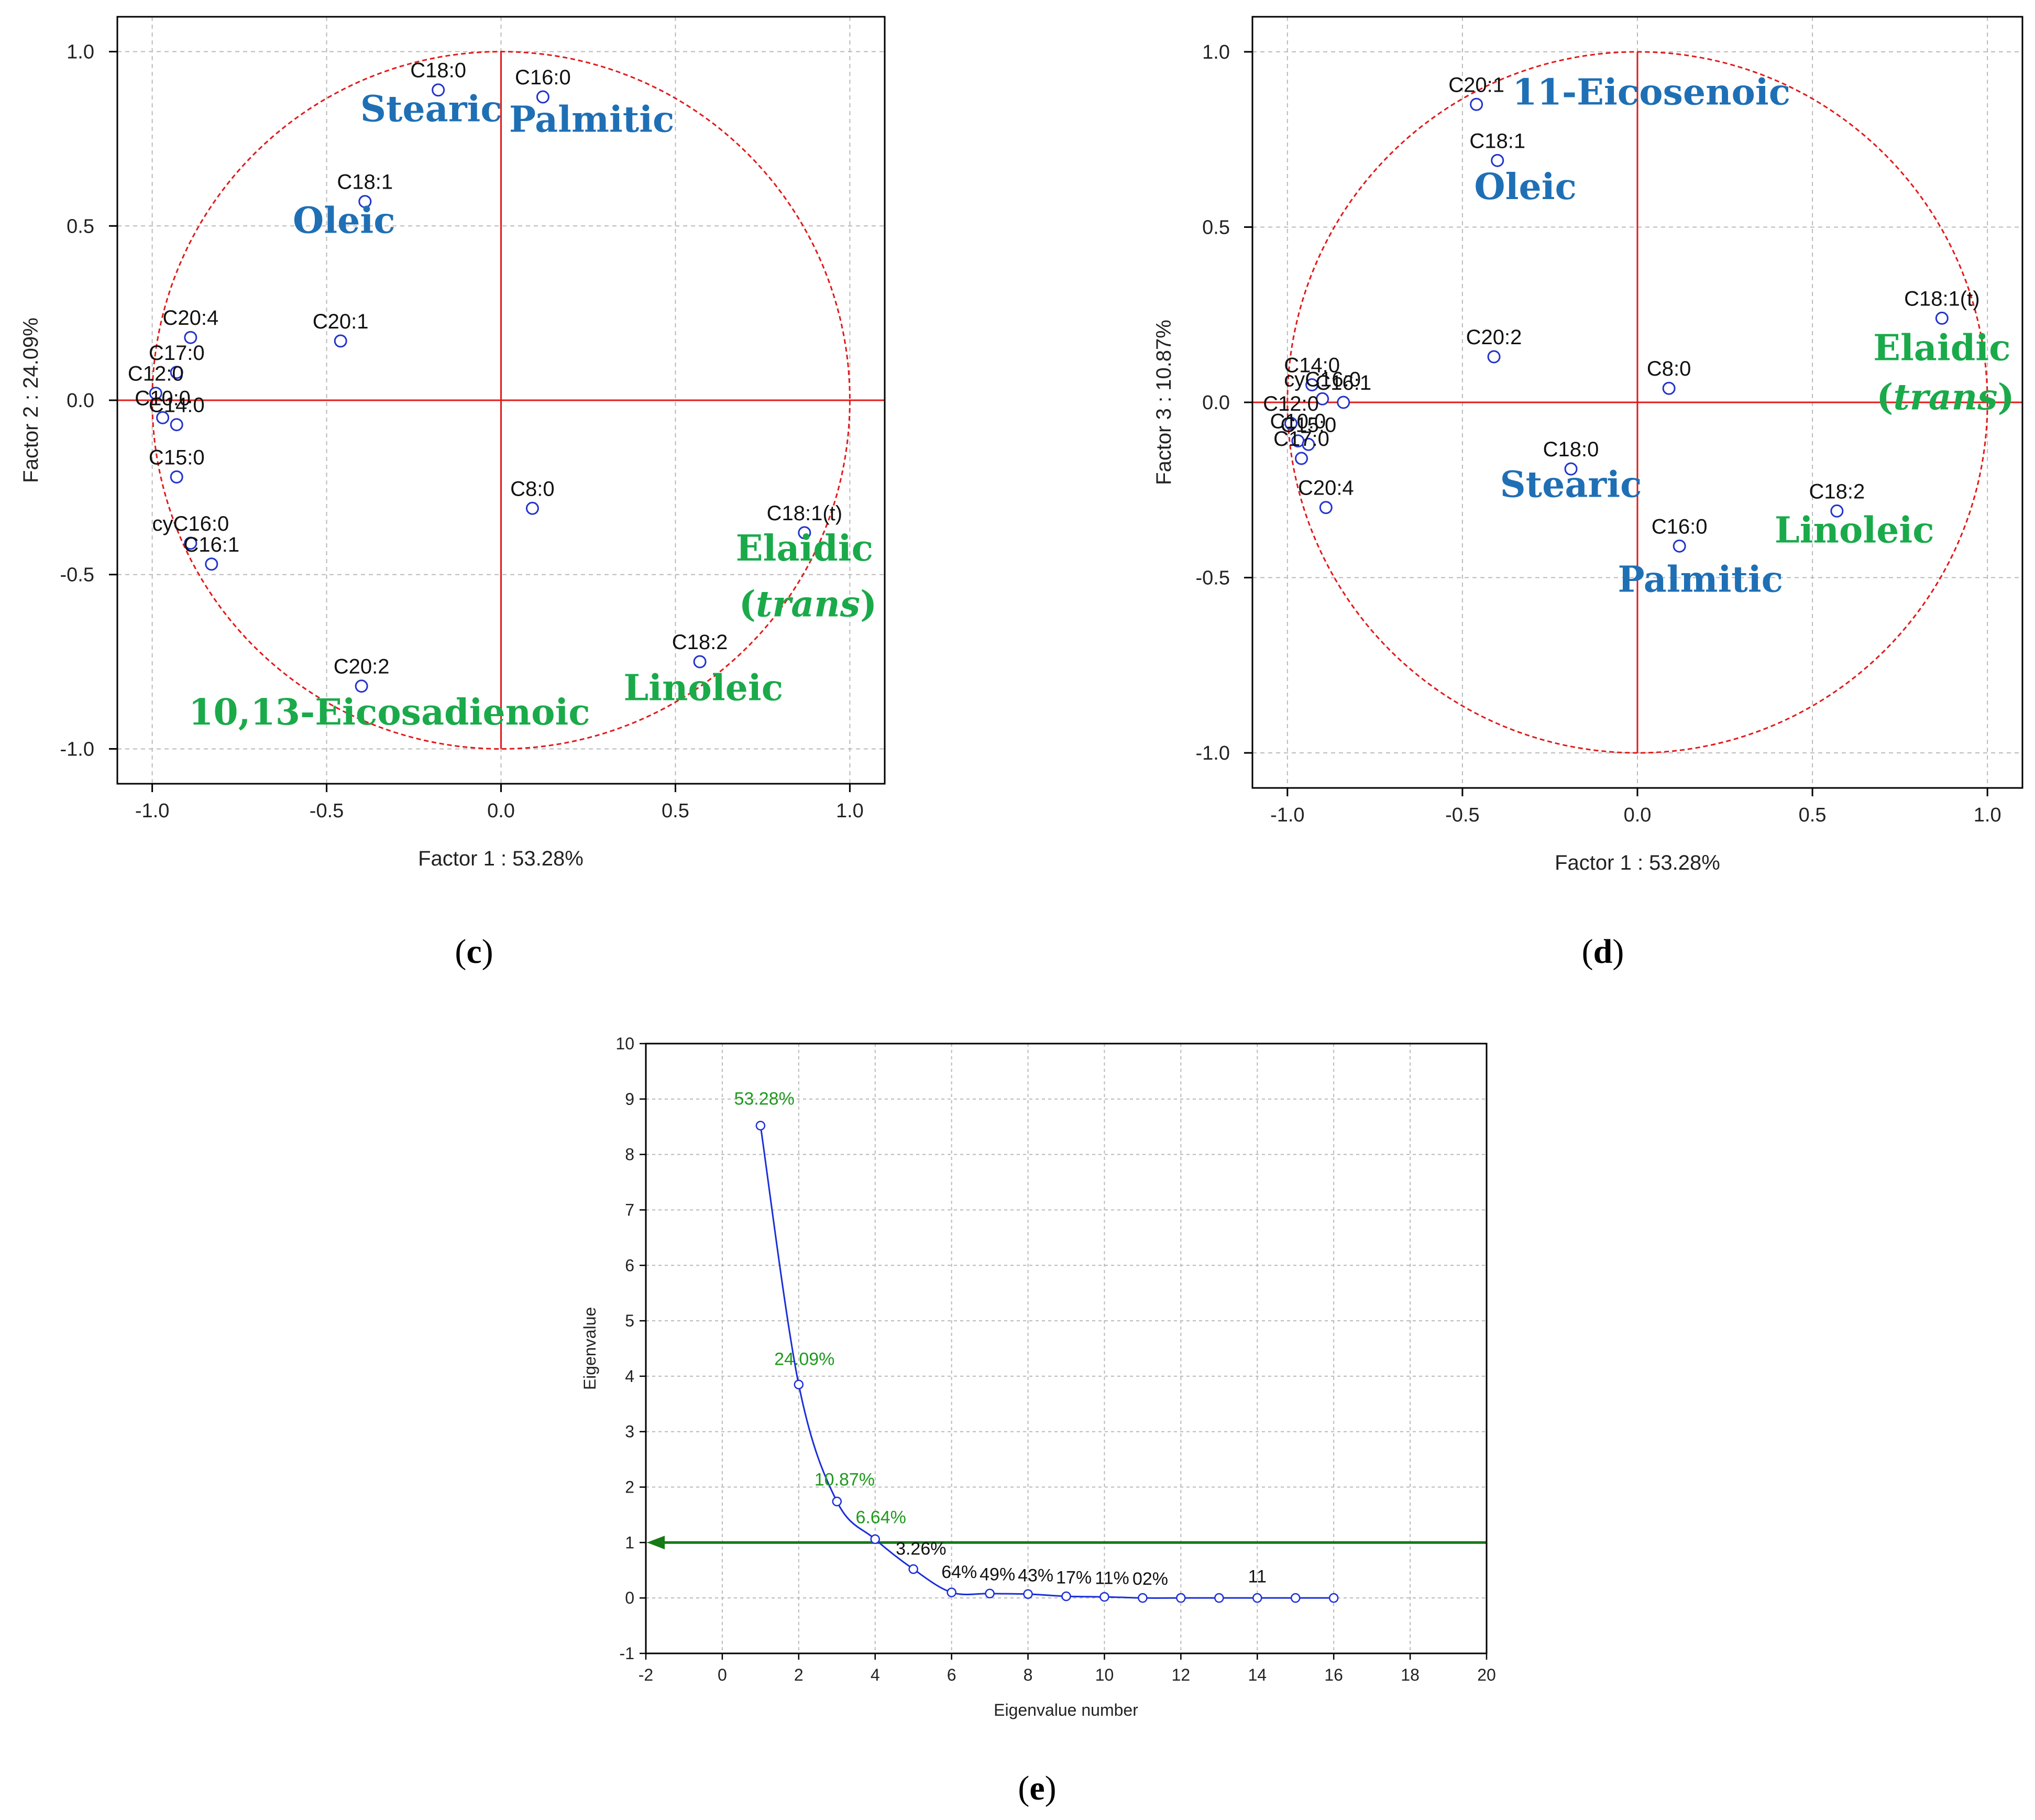 This screenshot has width=2035, height=1820. I want to click on panel-e-x-tick-label: 12, so click(1181, 1674).